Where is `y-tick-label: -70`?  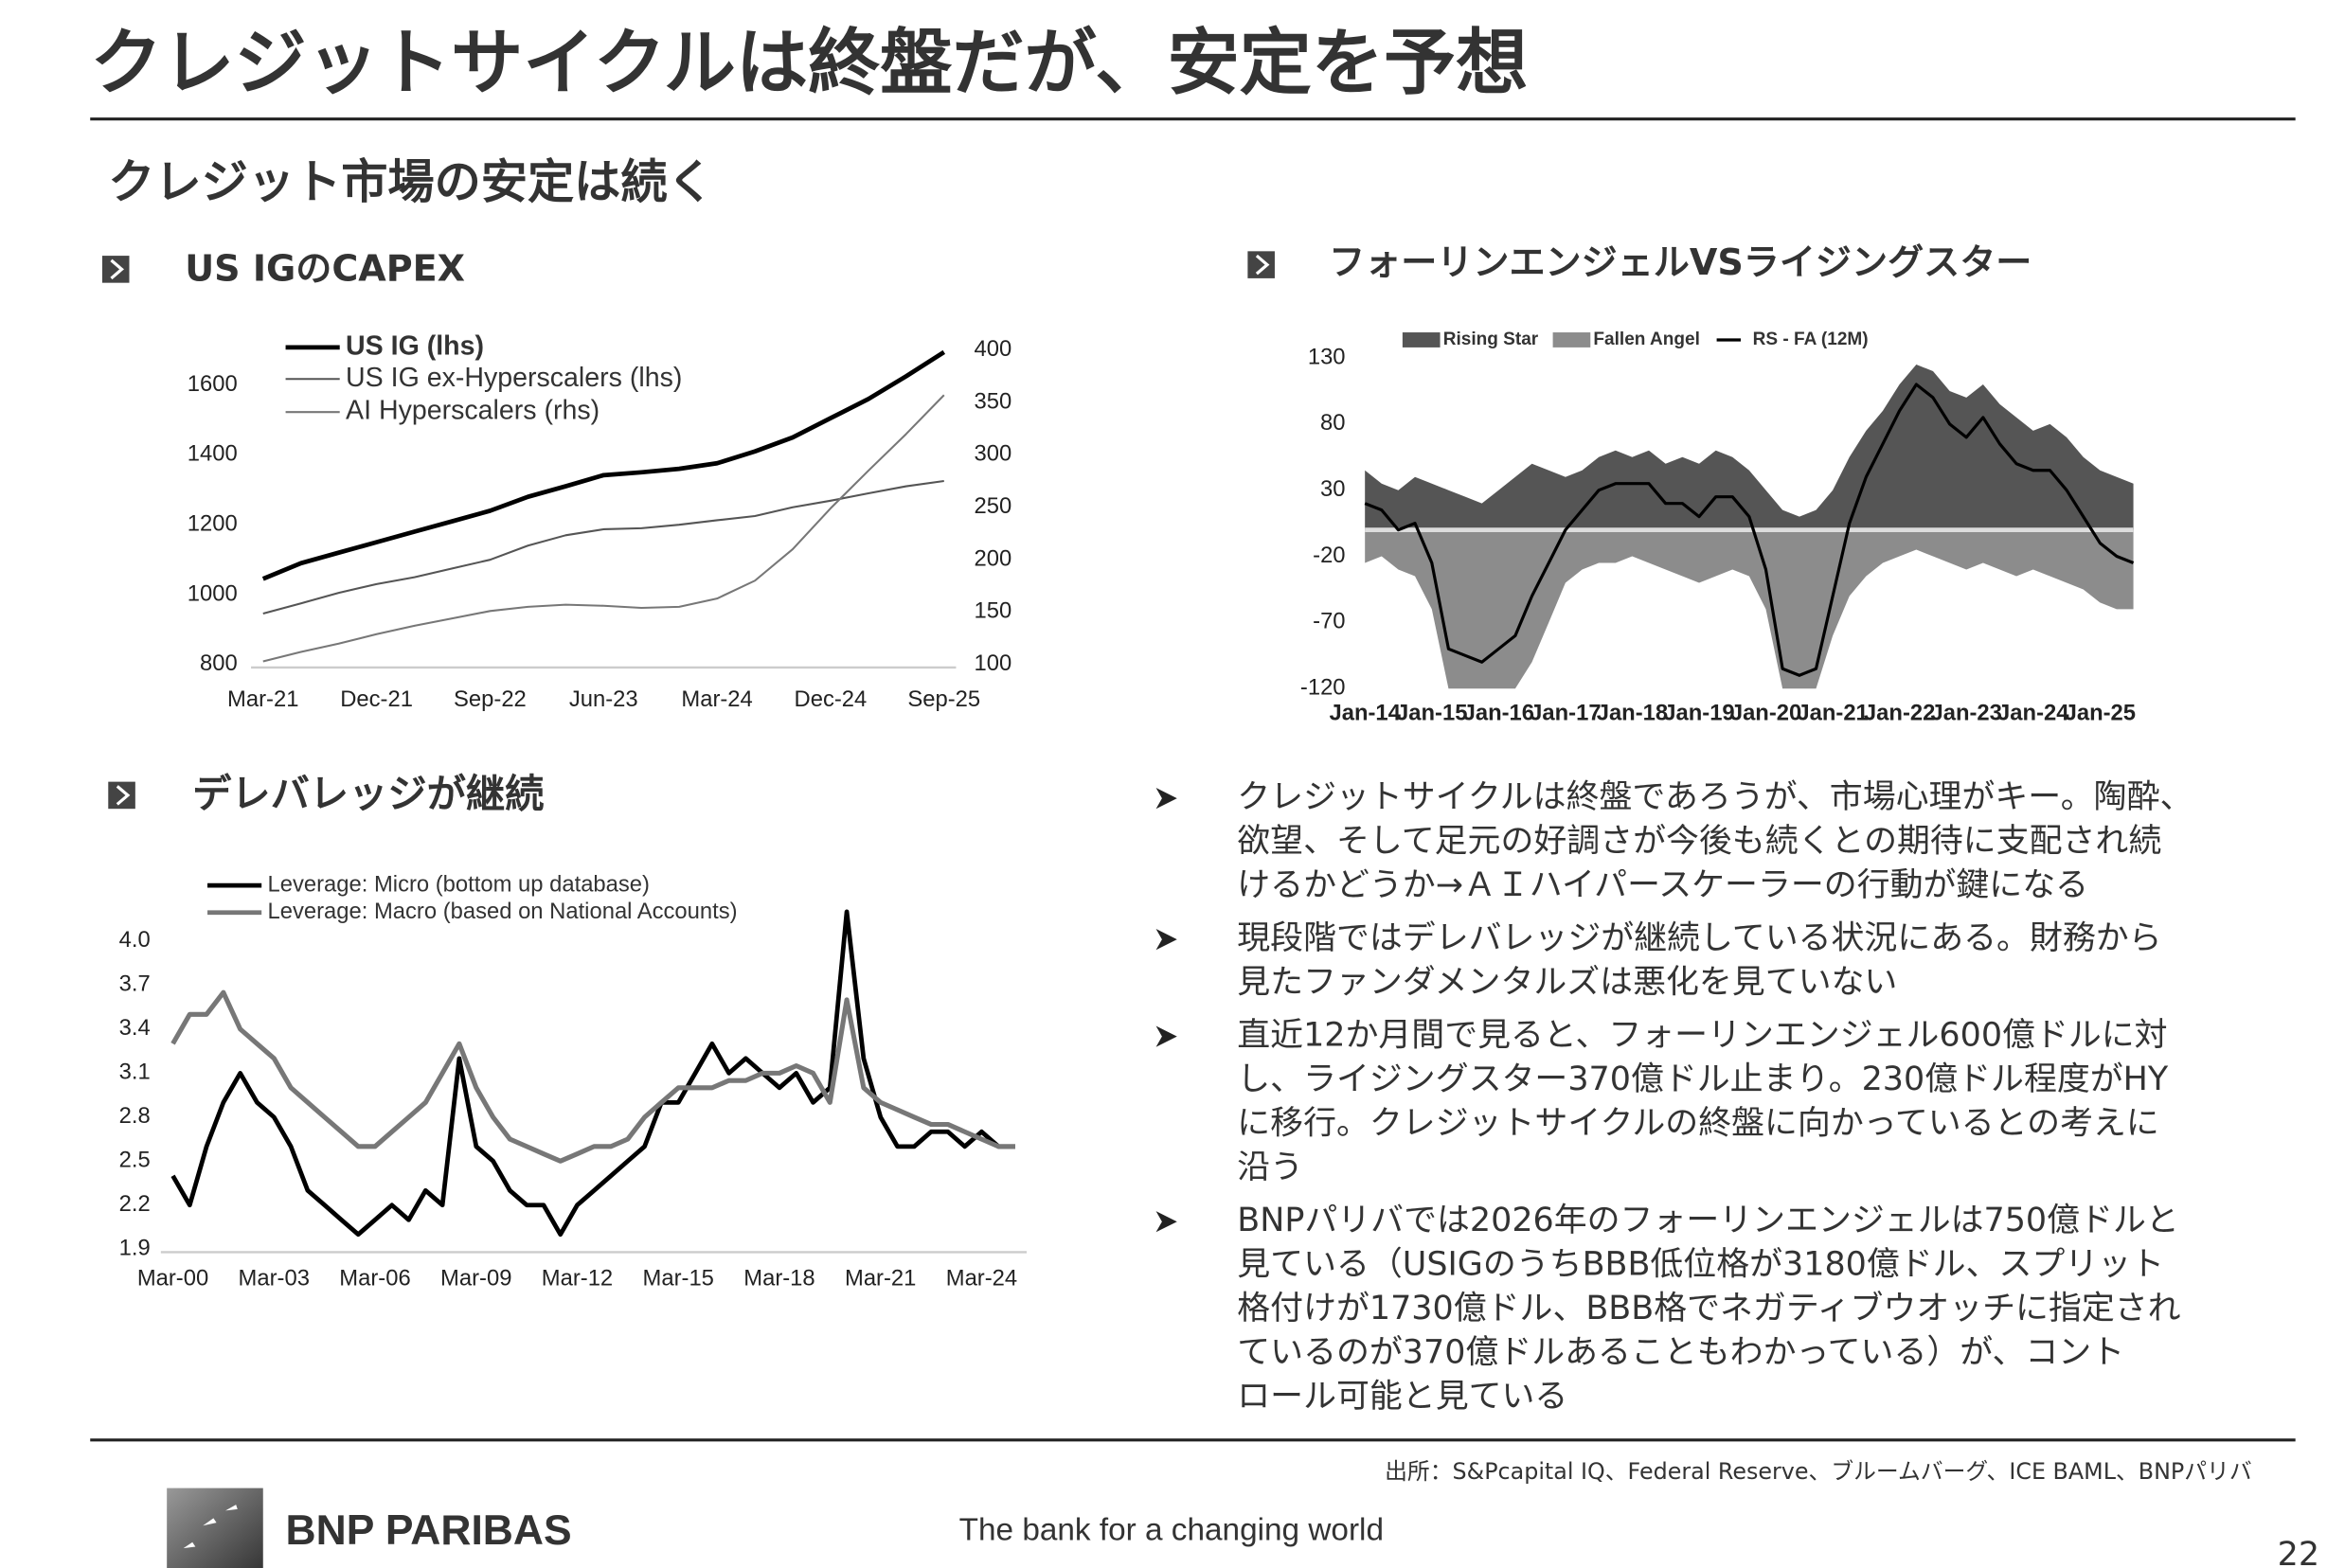
y-tick-label: -70 is located at coordinates (1329, 621).